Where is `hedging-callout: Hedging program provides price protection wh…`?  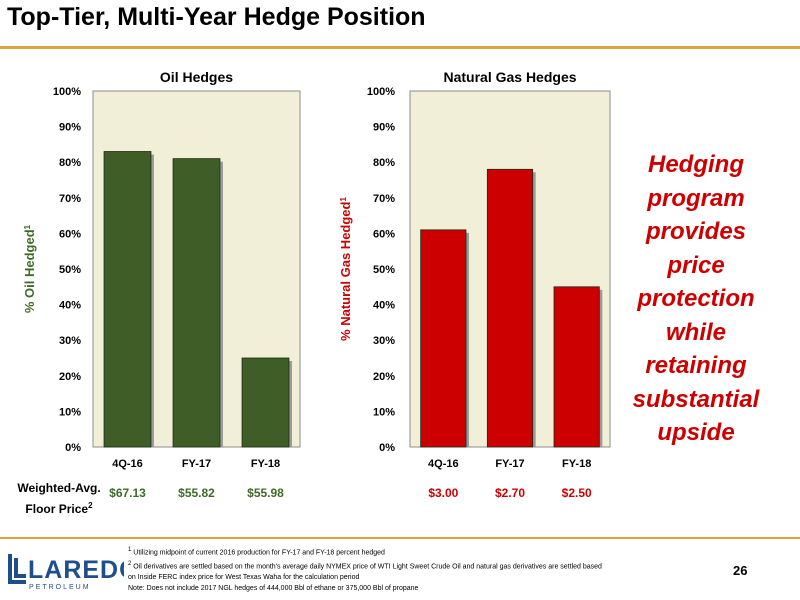
hedging-callout: Hedging program provides price protection wh… is located at coordinates (696, 299).